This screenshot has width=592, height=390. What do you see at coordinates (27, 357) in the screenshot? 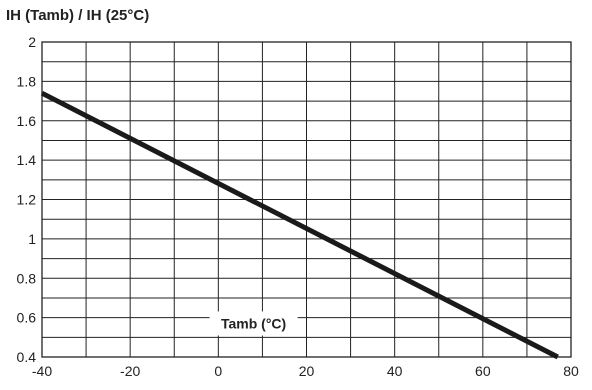
I see `y-tick-label: 0.4` at bounding box center [27, 357].